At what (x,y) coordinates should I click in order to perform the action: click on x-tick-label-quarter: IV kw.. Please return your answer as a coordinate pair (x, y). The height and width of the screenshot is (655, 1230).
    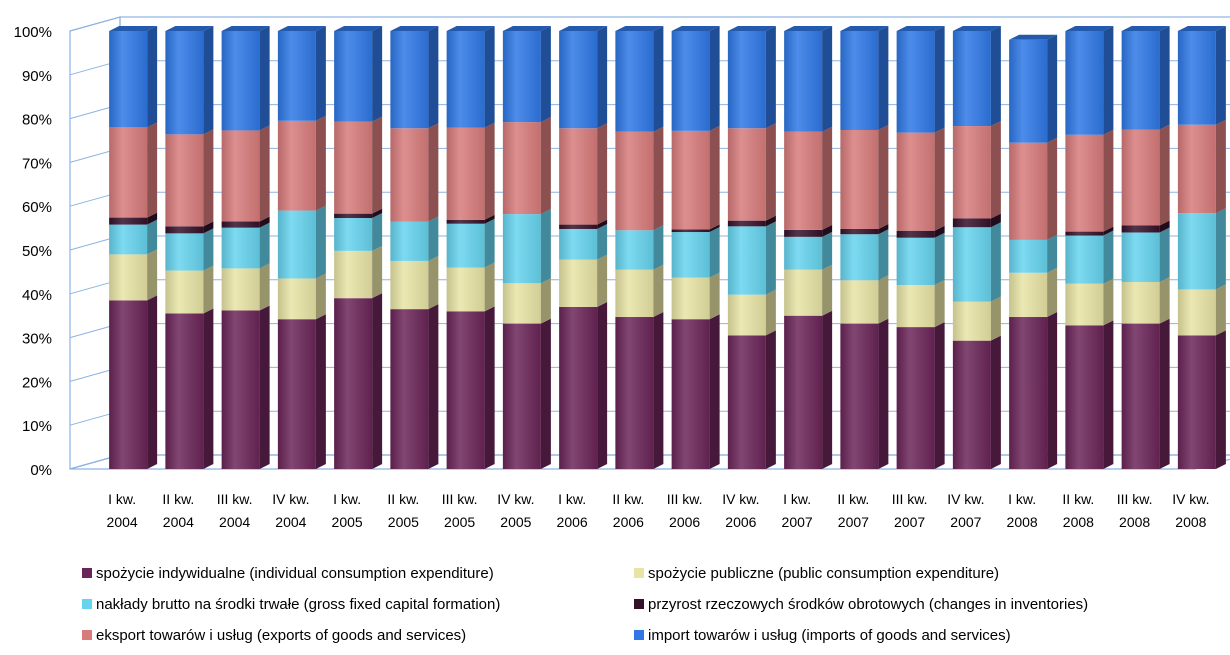
    Looking at the image, I should click on (965, 499).